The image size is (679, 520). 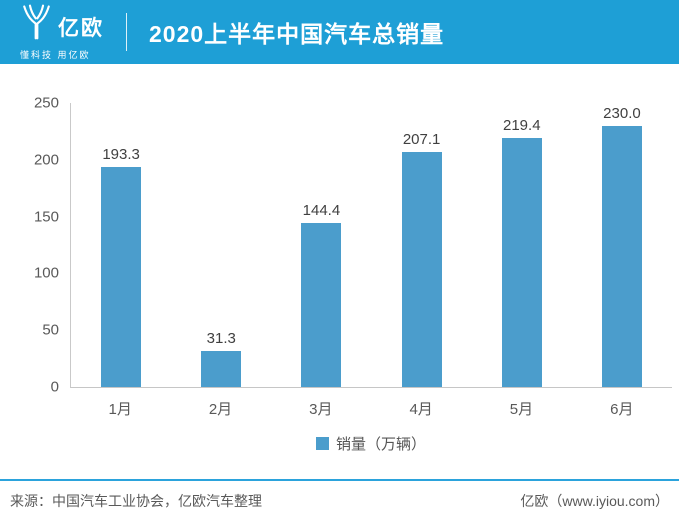 What do you see at coordinates (136, 500) in the screenshot?
I see `source-note: 来源：中国汽车工业协会，亿欧汽车整理` at bounding box center [136, 500].